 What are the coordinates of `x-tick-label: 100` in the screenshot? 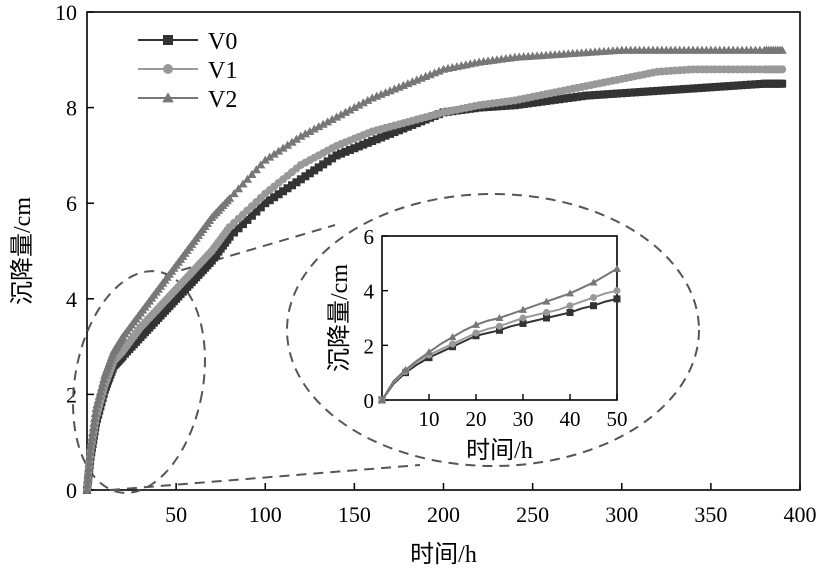 It's located at (265, 514).